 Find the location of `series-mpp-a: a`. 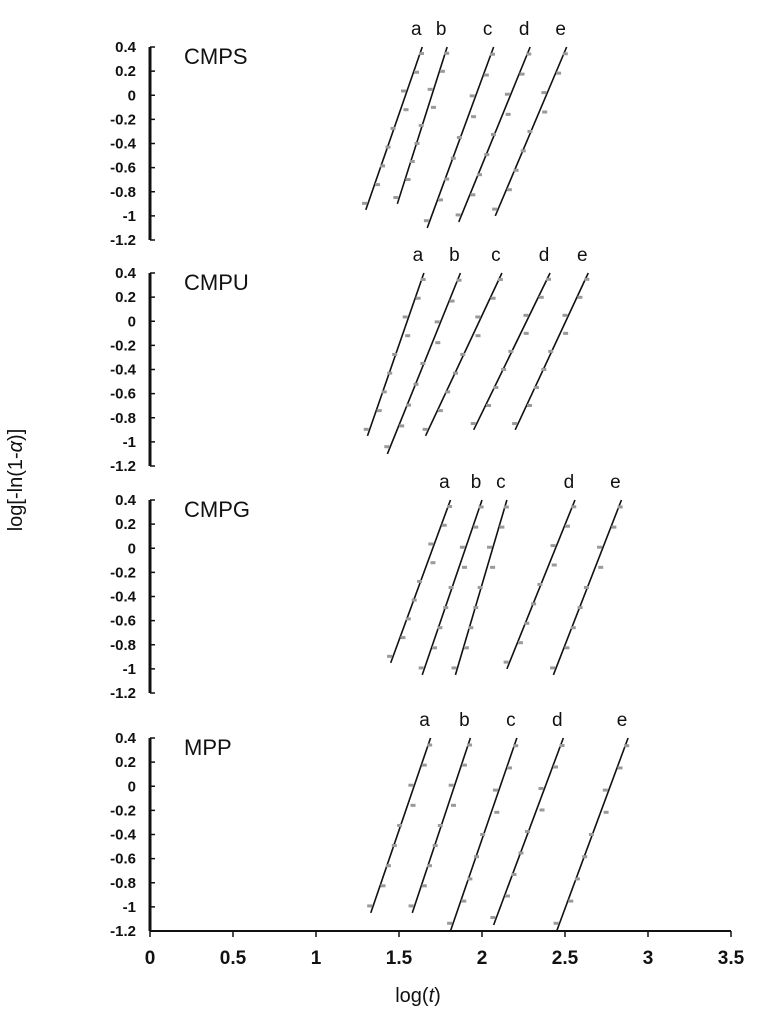

series-mpp-a: a is located at coordinates (400, 812).